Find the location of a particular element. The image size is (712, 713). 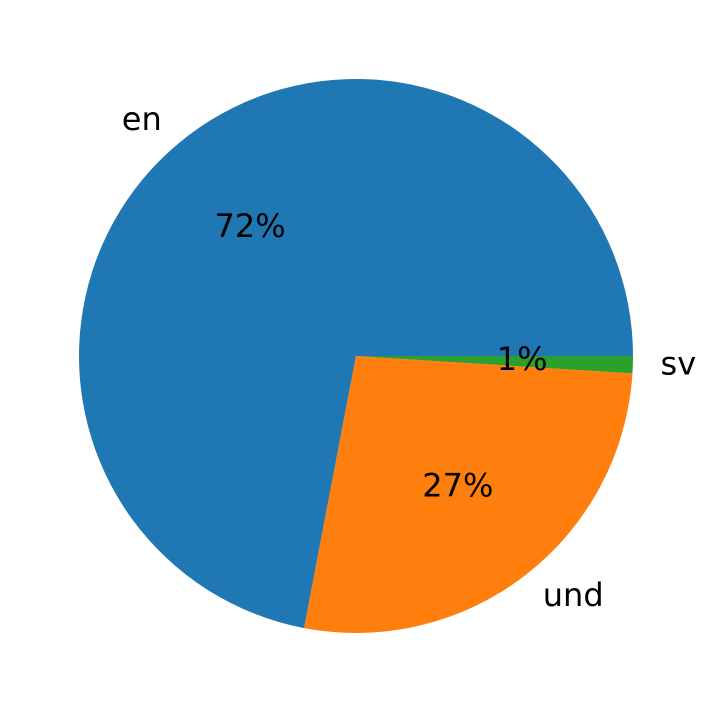

pie-slice is located at coordinates (494, 365).